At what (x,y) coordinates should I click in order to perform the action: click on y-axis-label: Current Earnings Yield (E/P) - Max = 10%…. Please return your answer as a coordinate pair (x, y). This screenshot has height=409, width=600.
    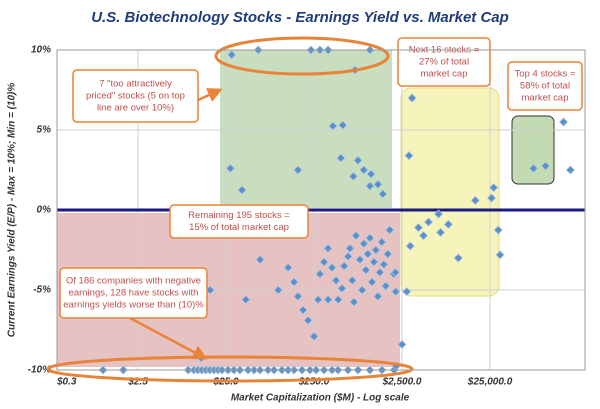
    Looking at the image, I should click on (12, 210).